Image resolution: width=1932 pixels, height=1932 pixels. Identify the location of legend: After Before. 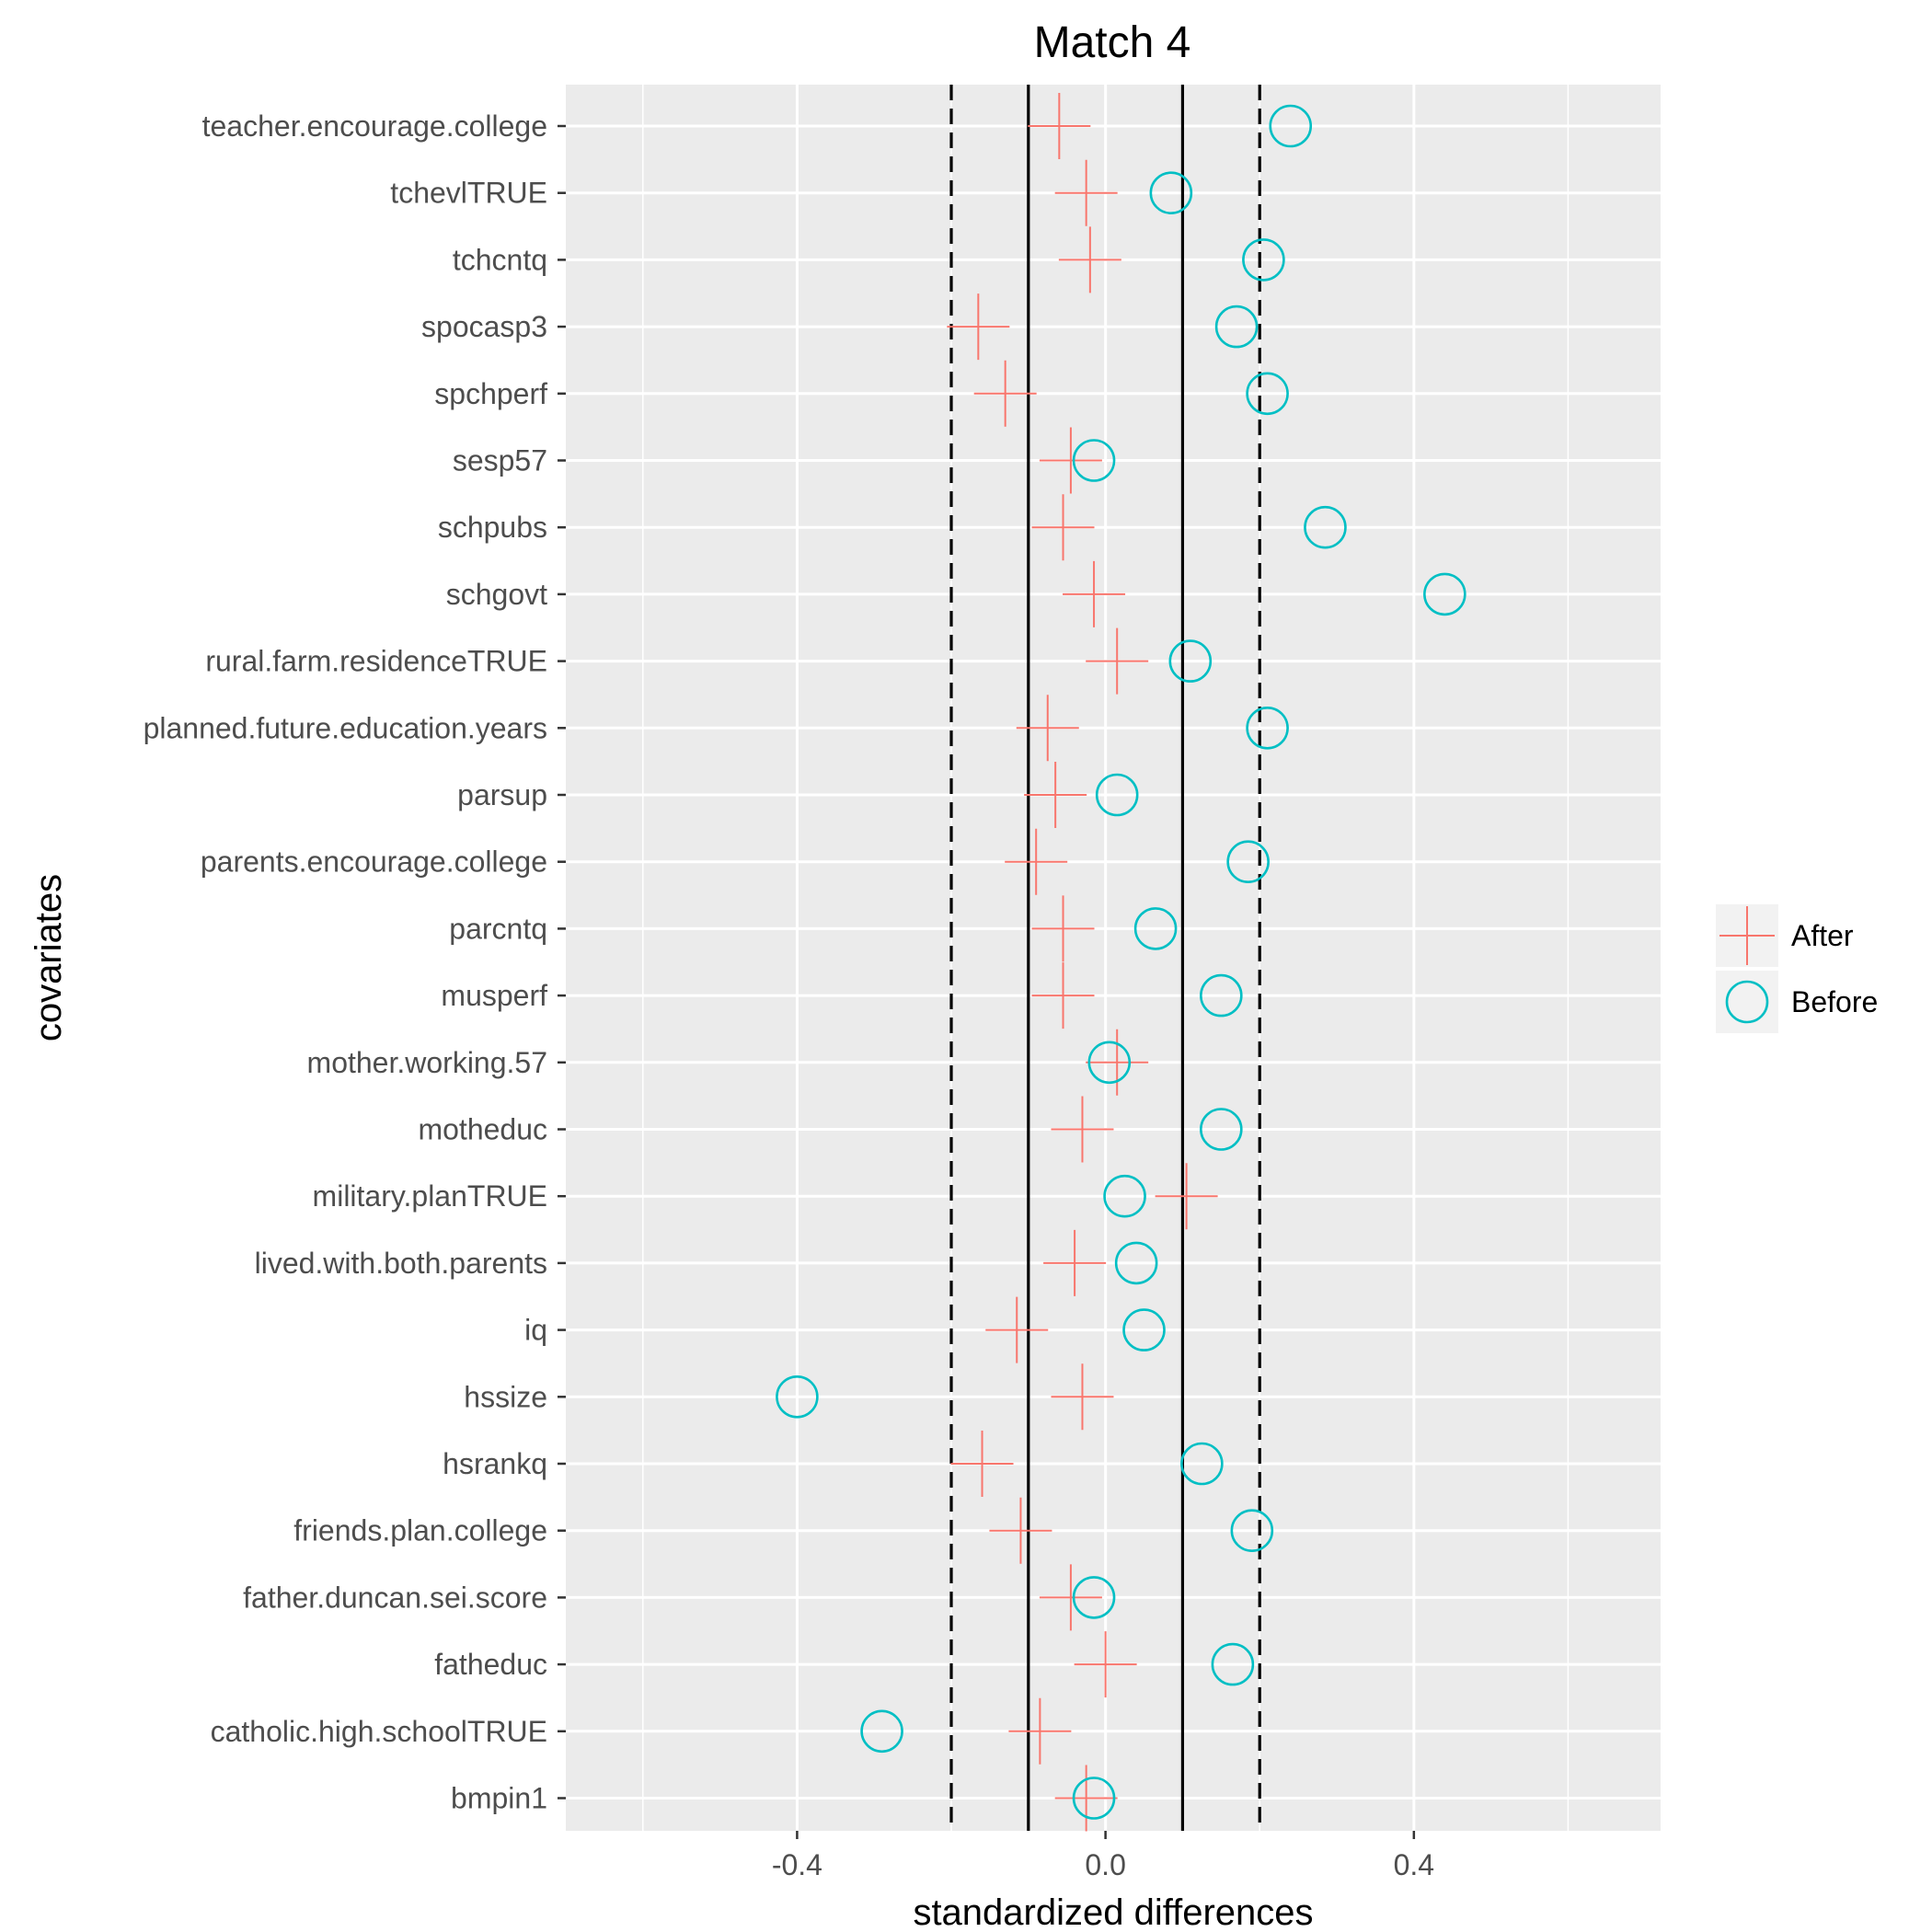
(1797, 968).